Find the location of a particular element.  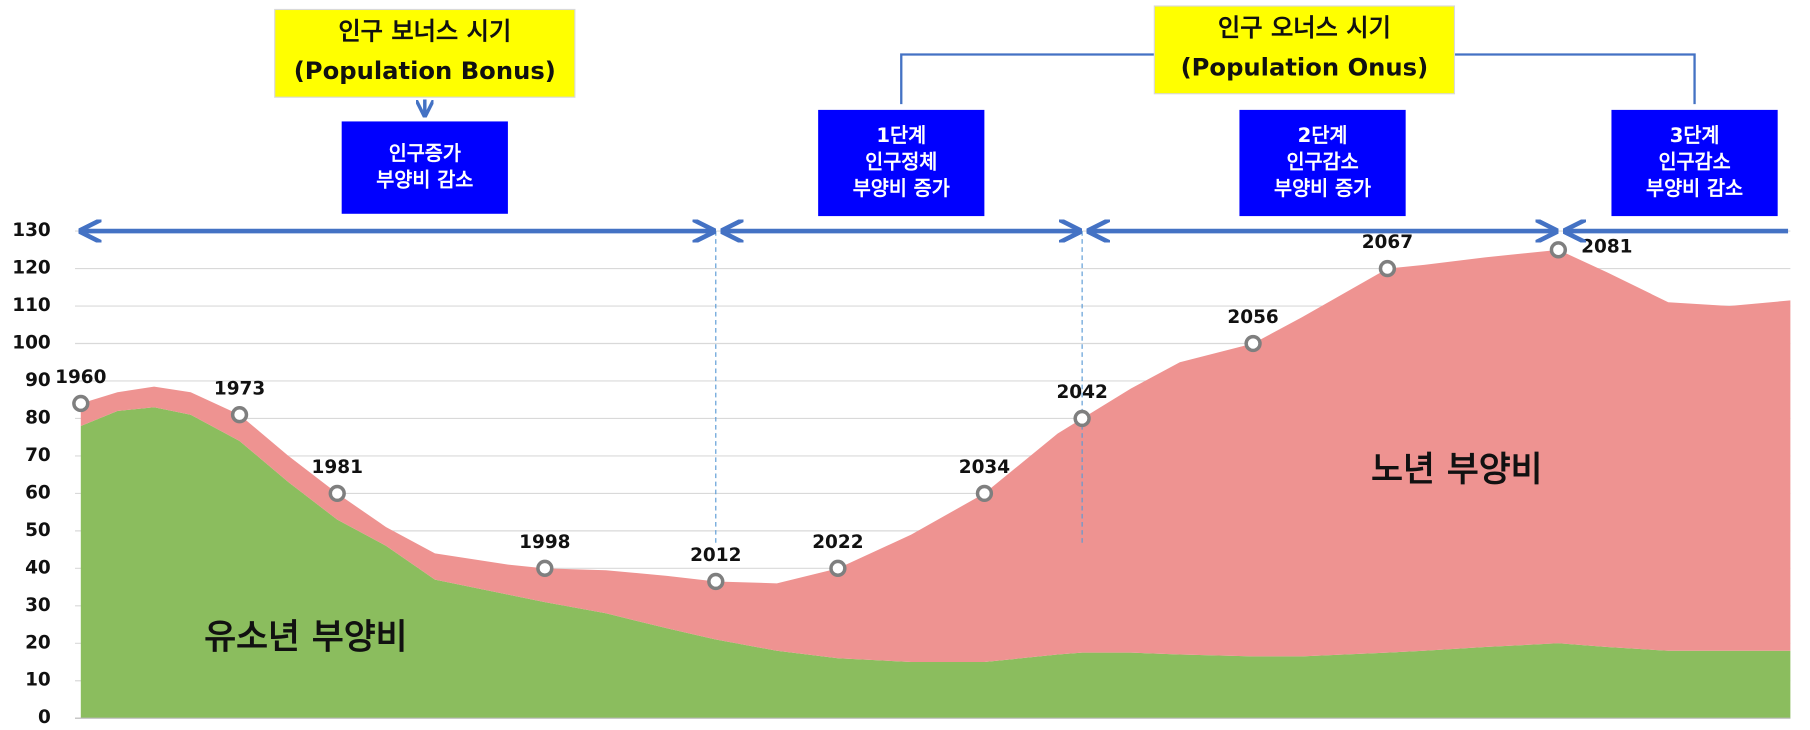

y-tick-label: 60 is located at coordinates (38, 492).